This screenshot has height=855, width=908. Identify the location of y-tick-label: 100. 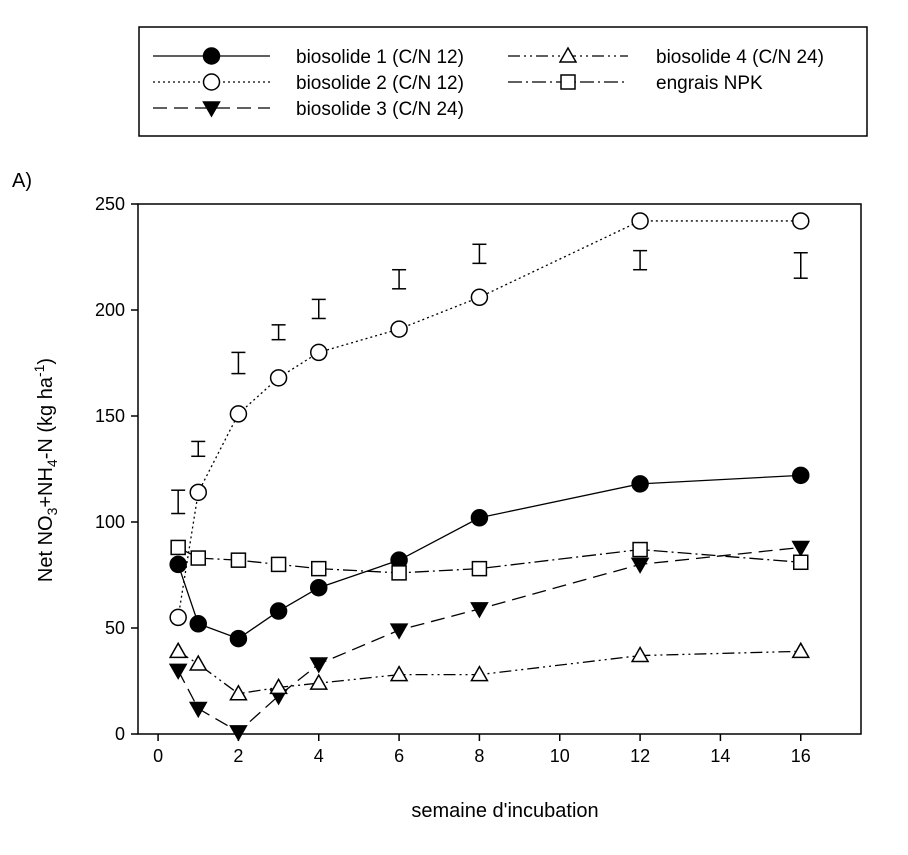
(110, 522).